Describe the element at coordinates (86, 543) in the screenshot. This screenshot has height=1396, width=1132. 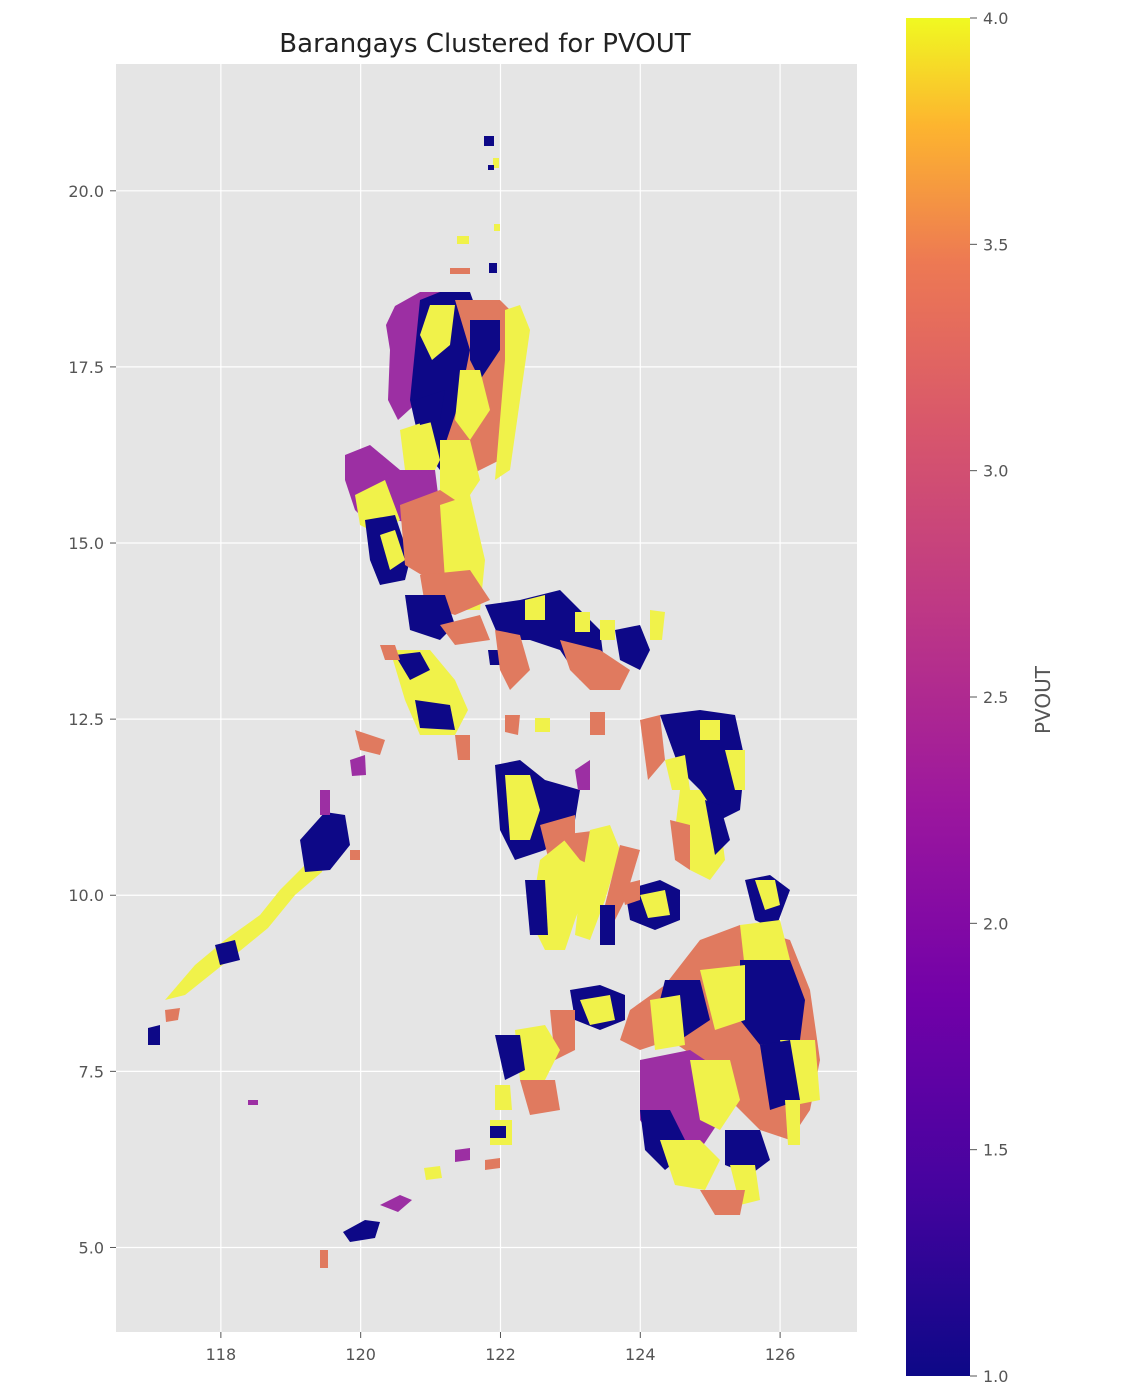
I see `y-tick-label: 15.0` at that location.